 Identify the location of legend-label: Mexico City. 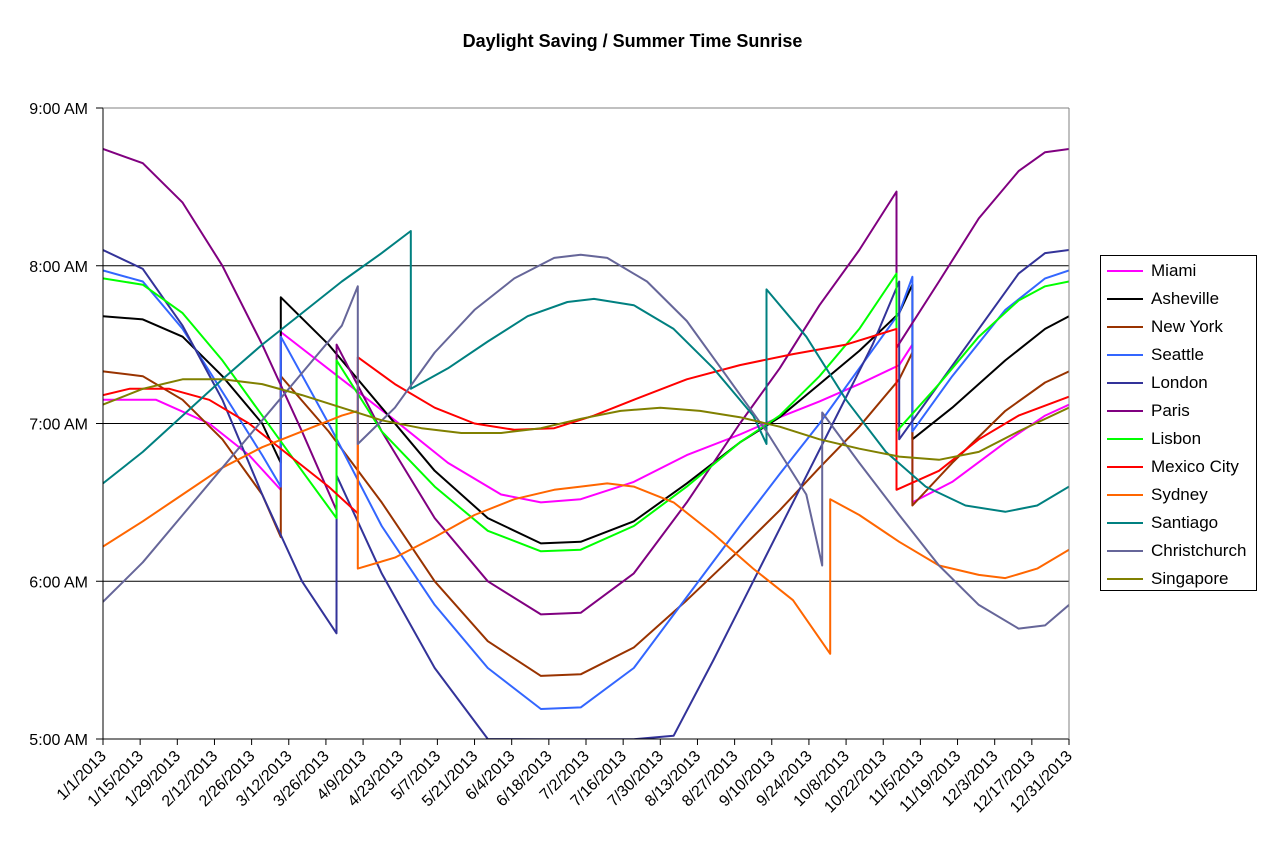
(1195, 466).